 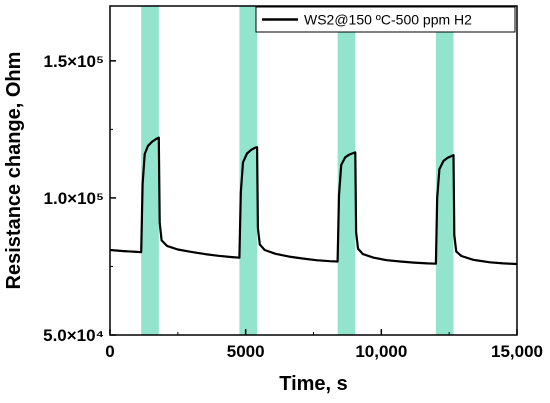 What do you see at coordinates (74, 198) in the screenshot?
I see `y-tick-label: 1.0×10⁵` at bounding box center [74, 198].